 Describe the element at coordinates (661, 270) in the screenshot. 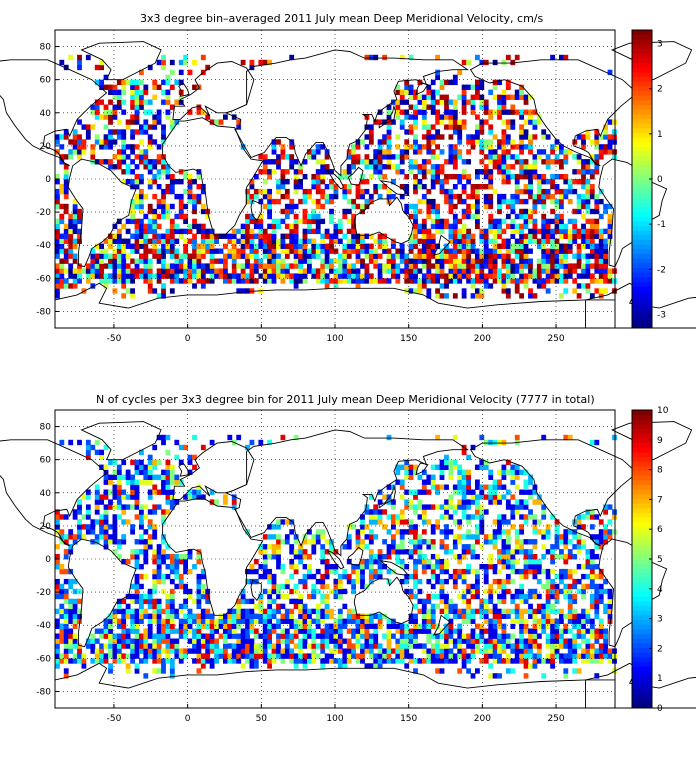

I see `colorbar-tick-label: -2` at that location.